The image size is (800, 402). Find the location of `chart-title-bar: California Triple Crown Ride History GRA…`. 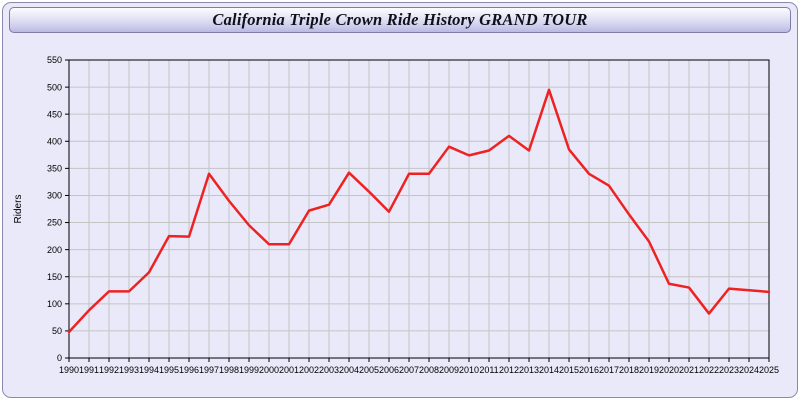

chart-title-bar: California Triple Crown Ride History GRA… is located at coordinates (400, 20).